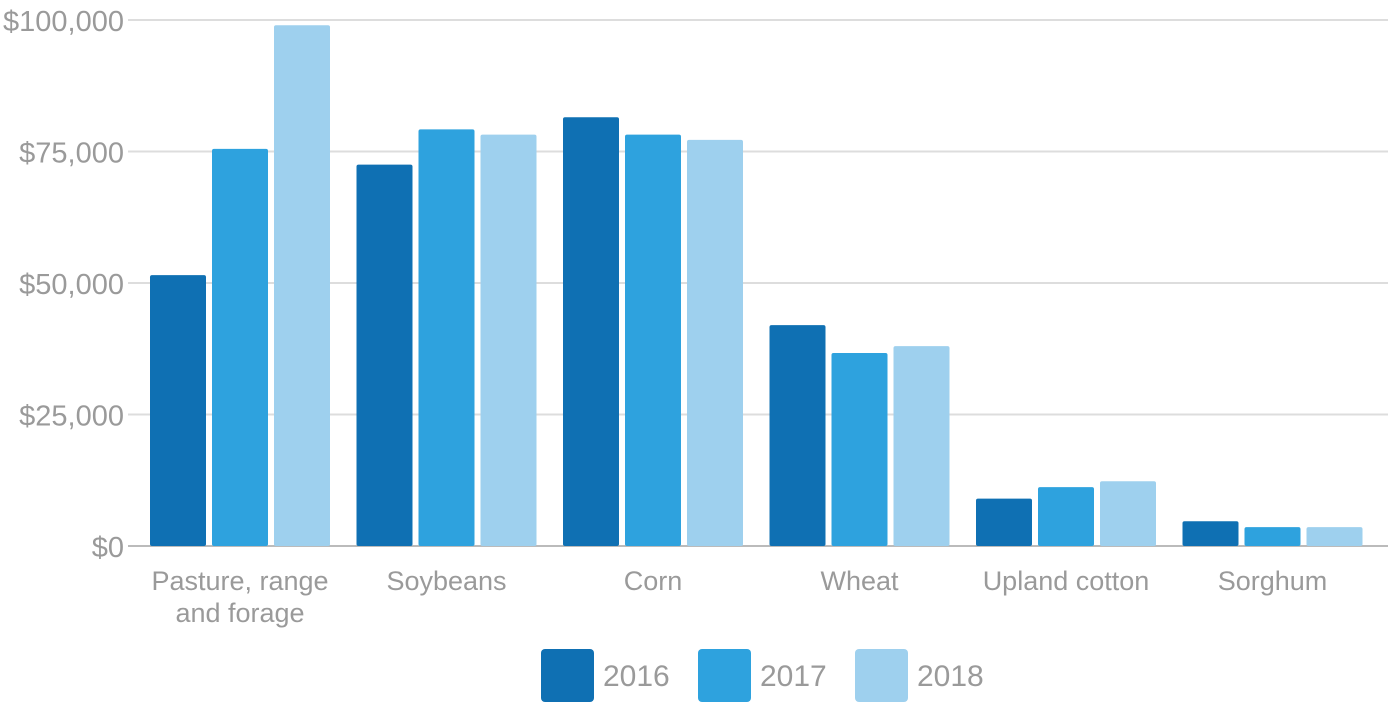  Describe the element at coordinates (71, 285) in the screenshot. I see `y-tick-label: $50,000` at that location.